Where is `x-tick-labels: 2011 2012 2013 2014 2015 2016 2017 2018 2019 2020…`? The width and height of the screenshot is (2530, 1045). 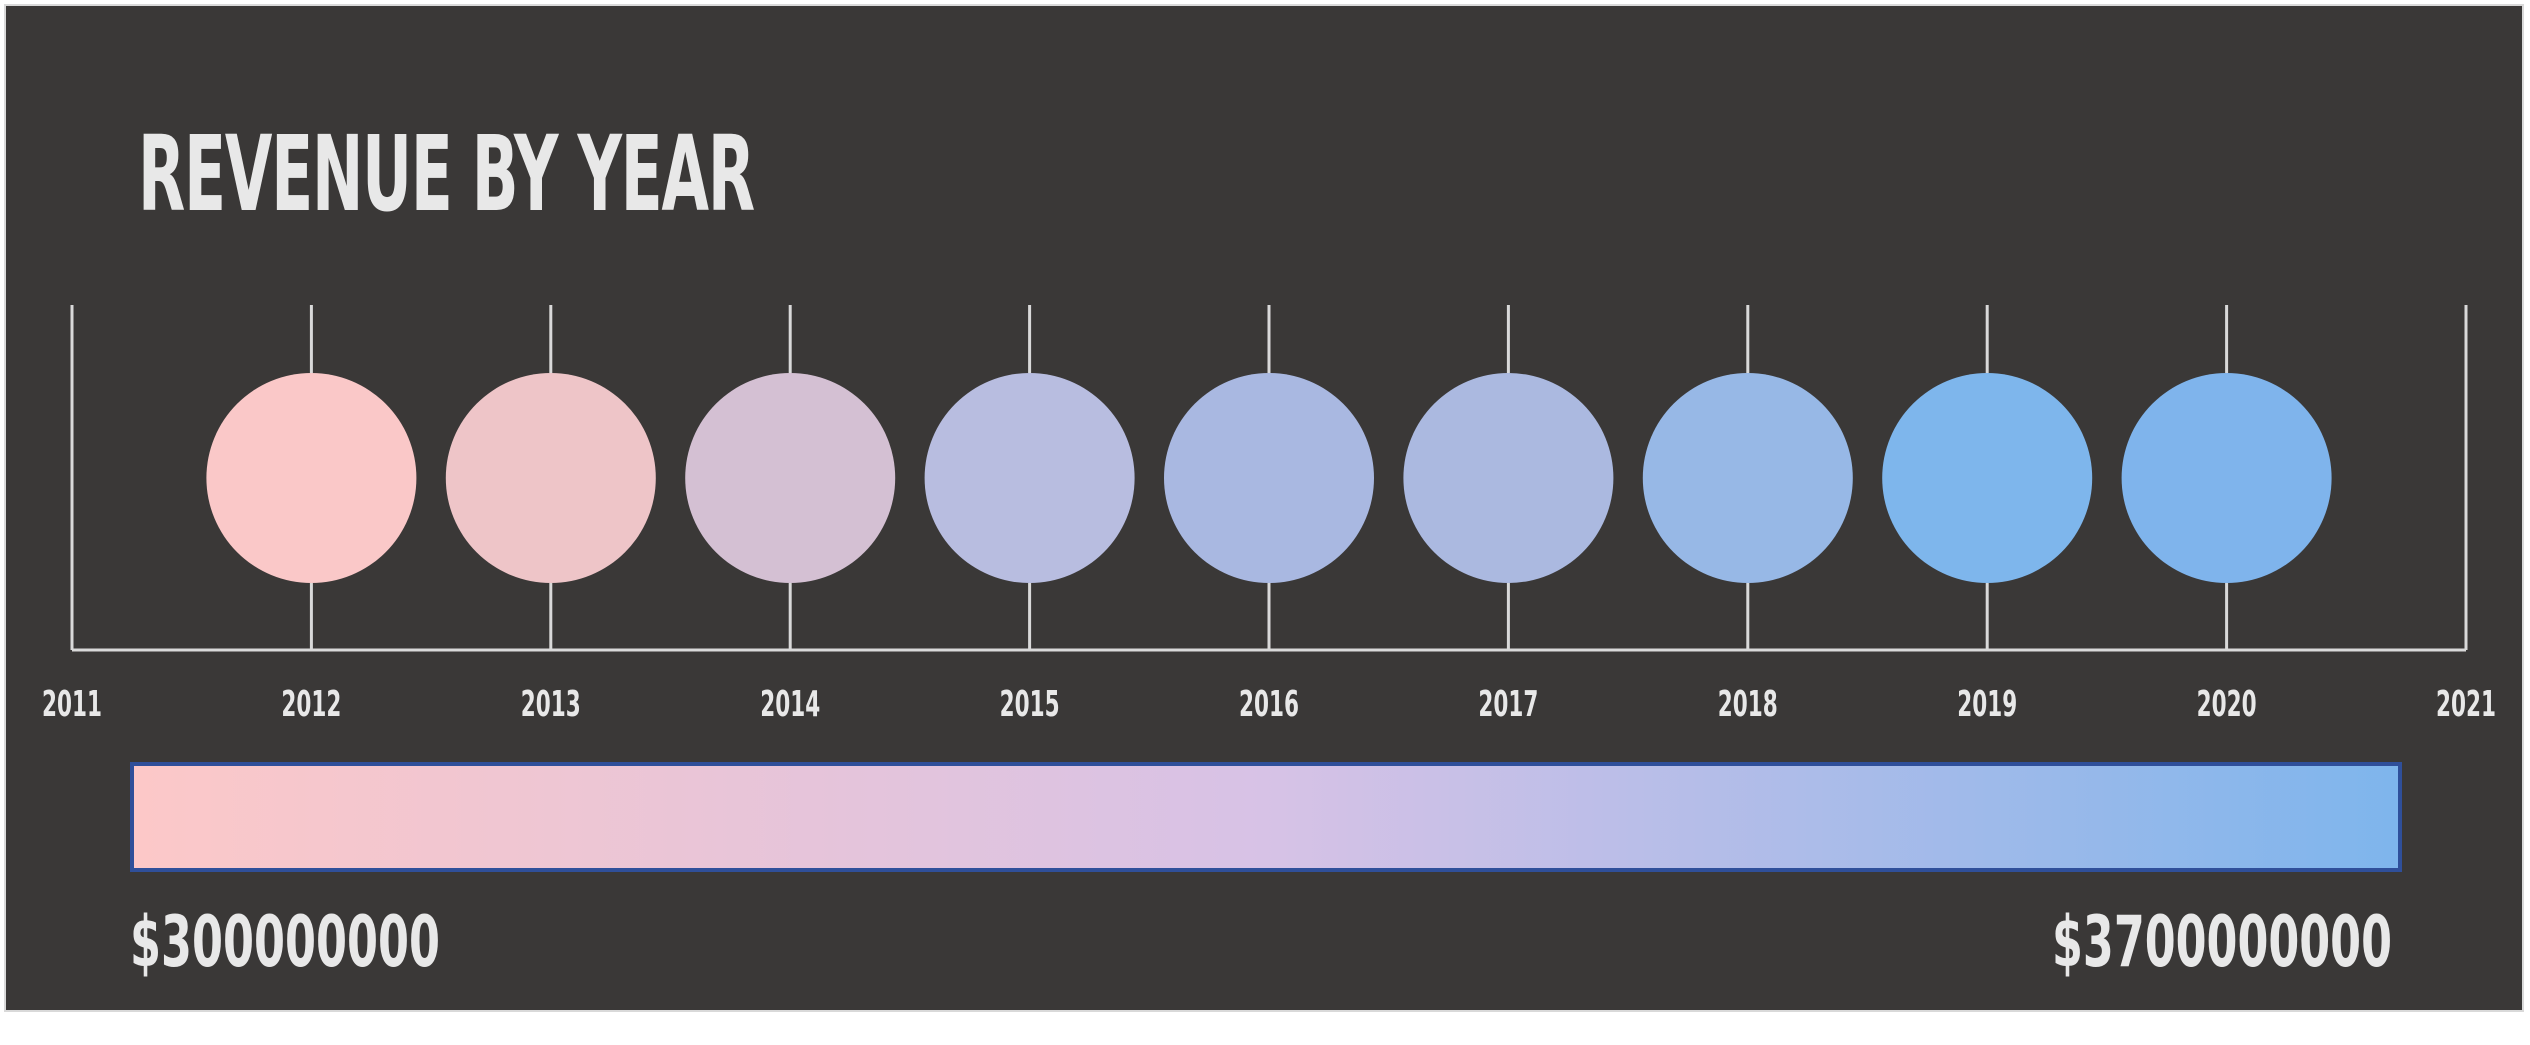
x-tick-labels: 2011 2012 2013 2014 2015 2016 2017 2018 2019 2020… is located at coordinates (1269, 704).